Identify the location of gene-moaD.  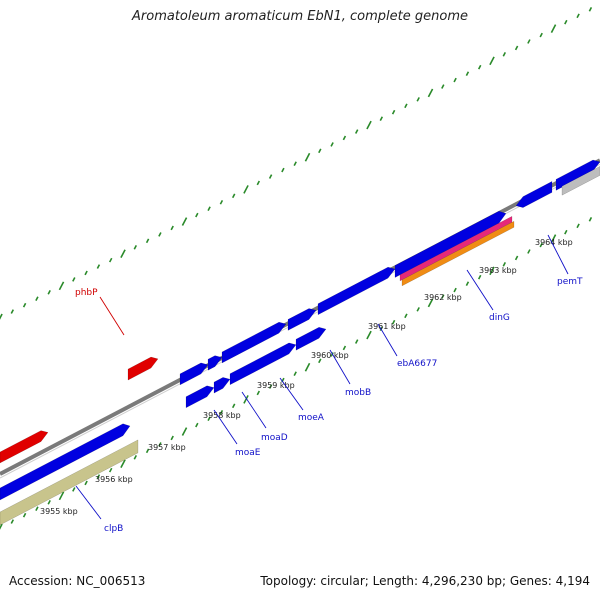
(222, 385).